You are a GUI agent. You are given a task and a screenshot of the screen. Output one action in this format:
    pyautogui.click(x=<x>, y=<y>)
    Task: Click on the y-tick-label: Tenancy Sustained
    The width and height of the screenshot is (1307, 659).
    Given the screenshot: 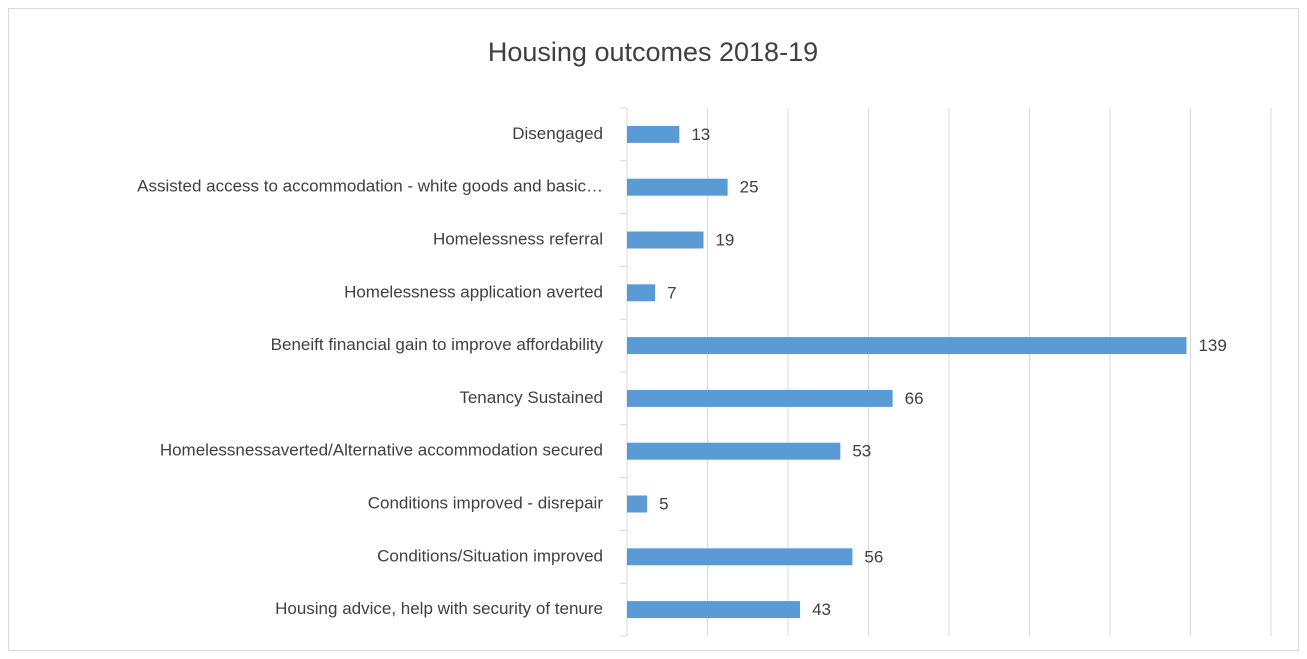 What is the action you would take?
    pyautogui.click(x=531, y=397)
    